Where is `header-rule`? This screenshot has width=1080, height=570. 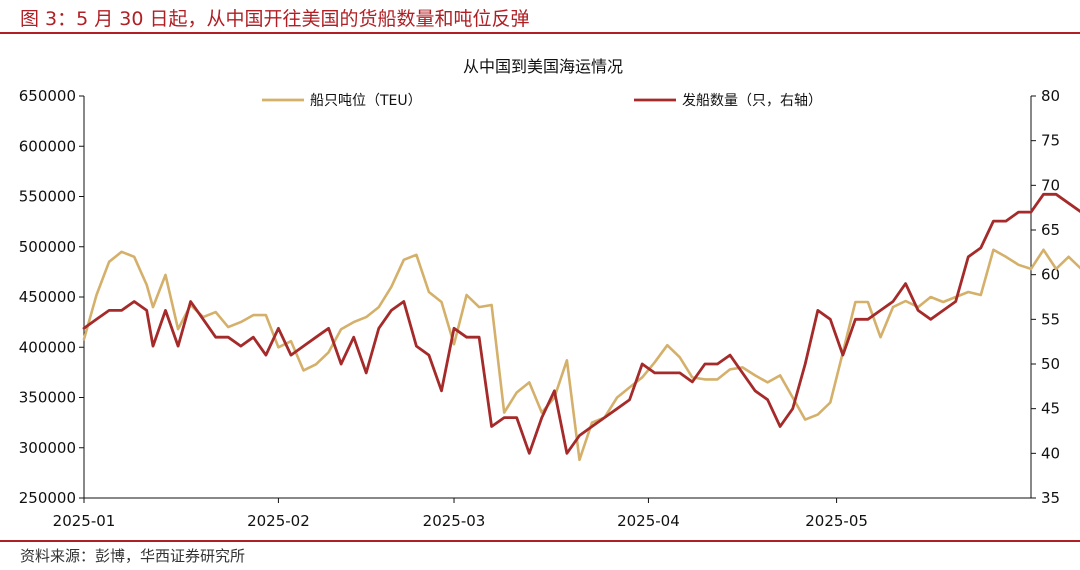 header-rule is located at coordinates (540, 33).